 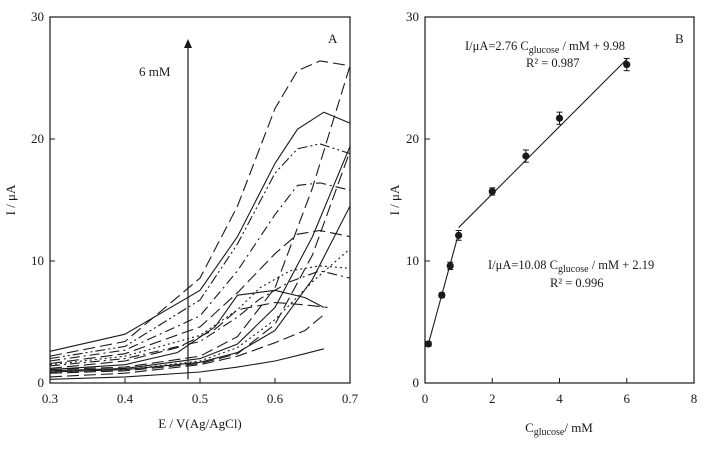 What do you see at coordinates (188, 43) in the screenshot?
I see `arrow-head` at bounding box center [188, 43].